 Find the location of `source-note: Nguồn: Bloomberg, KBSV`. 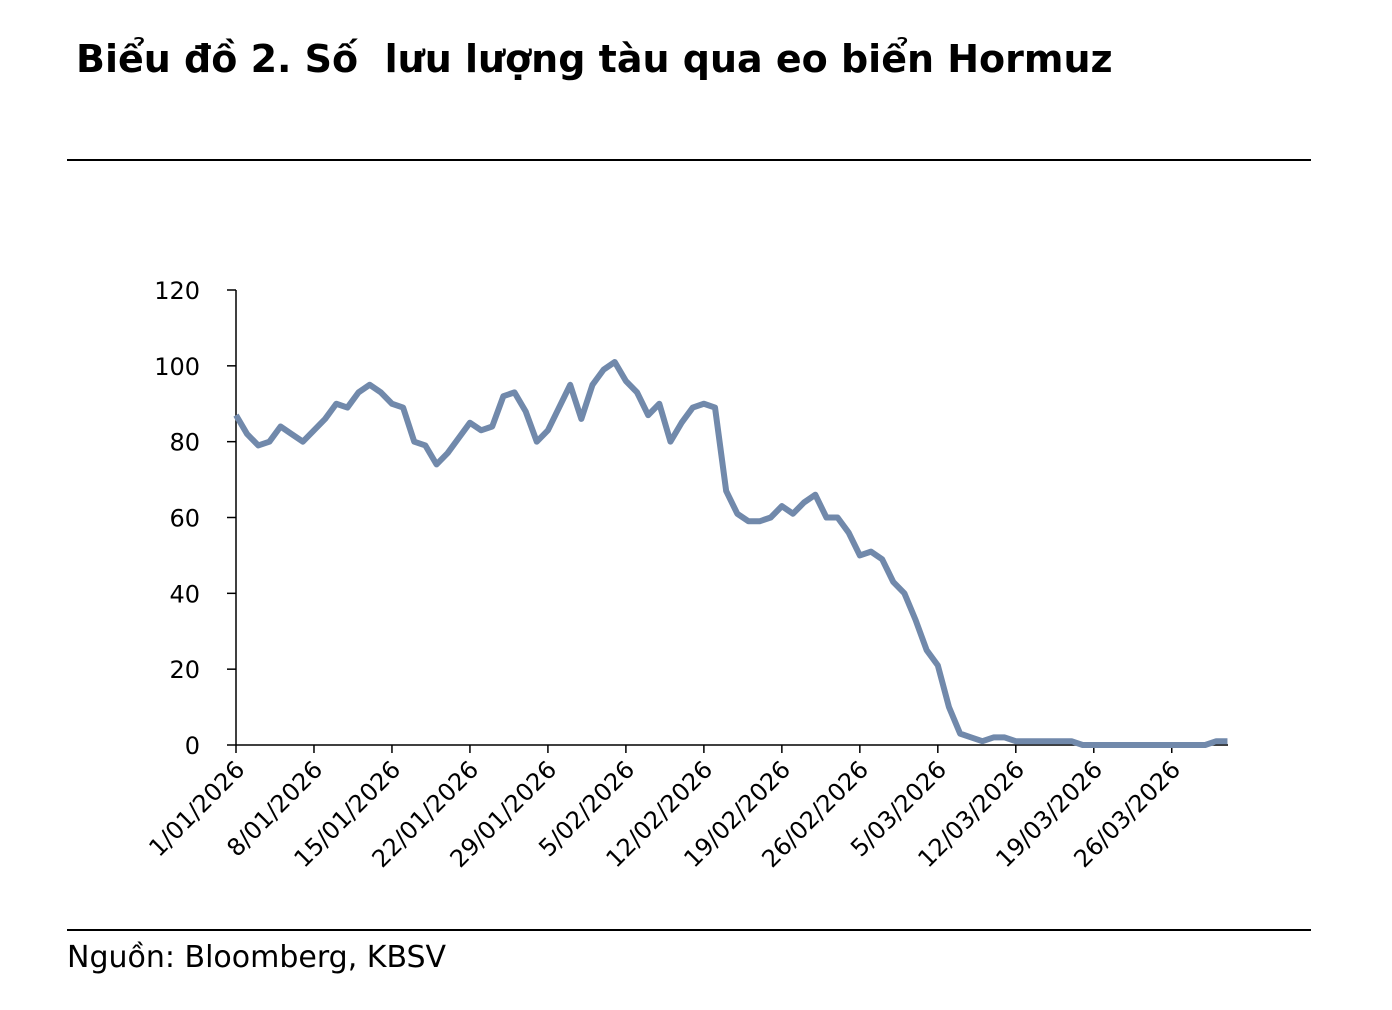

source-note: Nguồn: Bloomberg, KBSV is located at coordinates (257, 957).